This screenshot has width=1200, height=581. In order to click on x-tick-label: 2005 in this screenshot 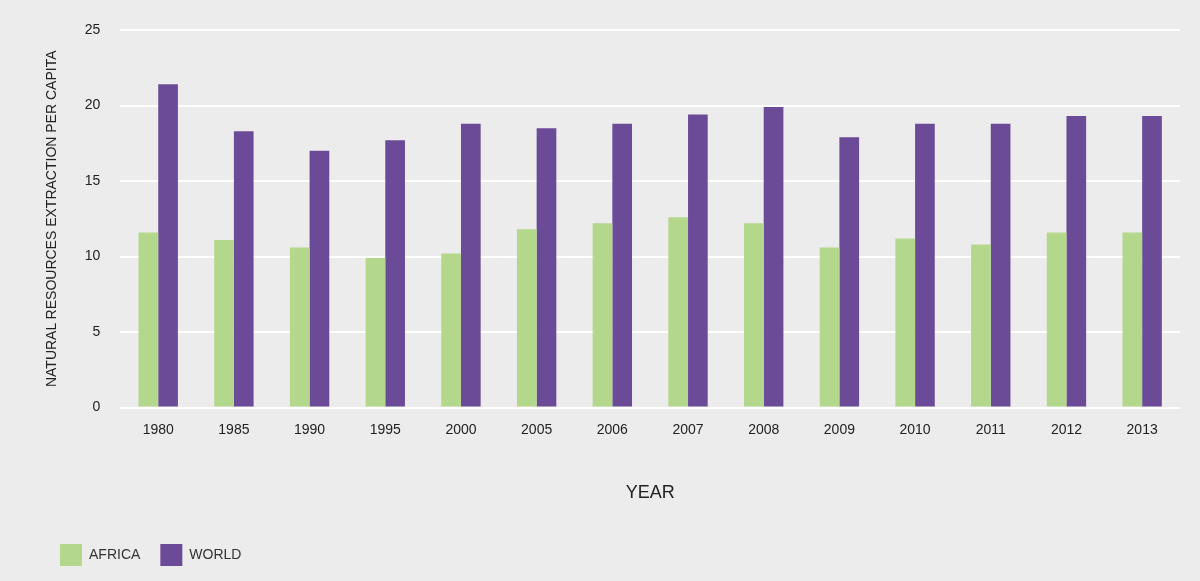, I will do `click(537, 428)`.